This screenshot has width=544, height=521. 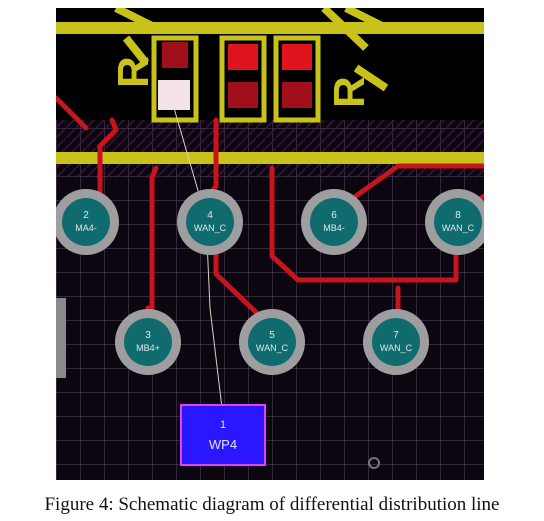 What do you see at coordinates (374, 463) in the screenshot?
I see `small-marker` at bounding box center [374, 463].